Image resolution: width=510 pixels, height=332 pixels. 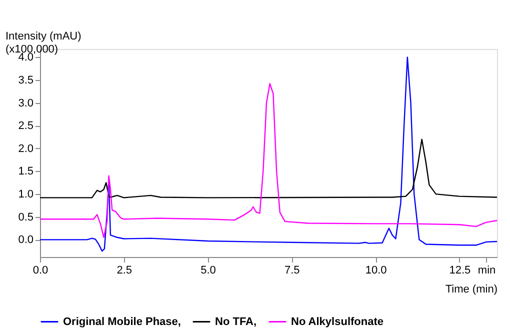 What do you see at coordinates (487, 270) in the screenshot?
I see `x-tick-label: min` at bounding box center [487, 270].